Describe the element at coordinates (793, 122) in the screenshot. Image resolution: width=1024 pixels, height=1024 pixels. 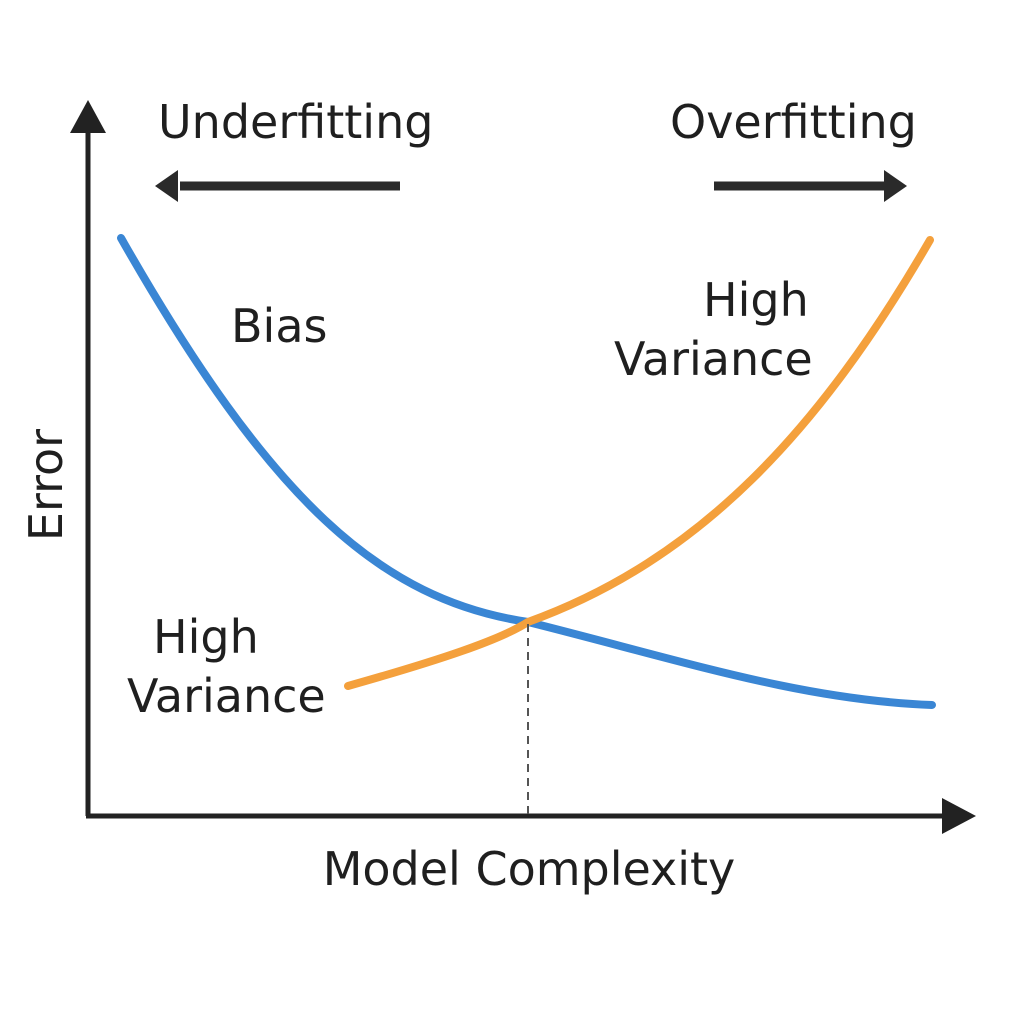
I see `overfitting-label: Overfitting` at that location.